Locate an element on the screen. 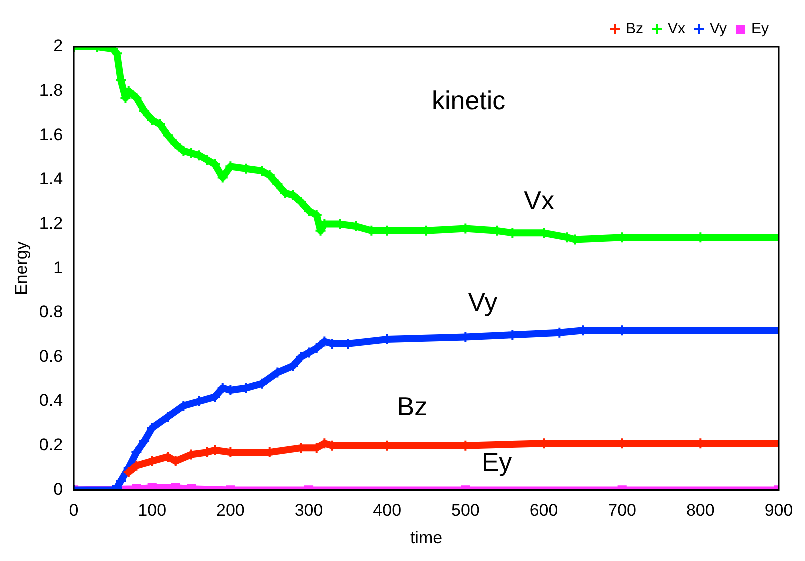 The height and width of the screenshot is (561, 805). x-tick-label: 0 is located at coordinates (74, 510).